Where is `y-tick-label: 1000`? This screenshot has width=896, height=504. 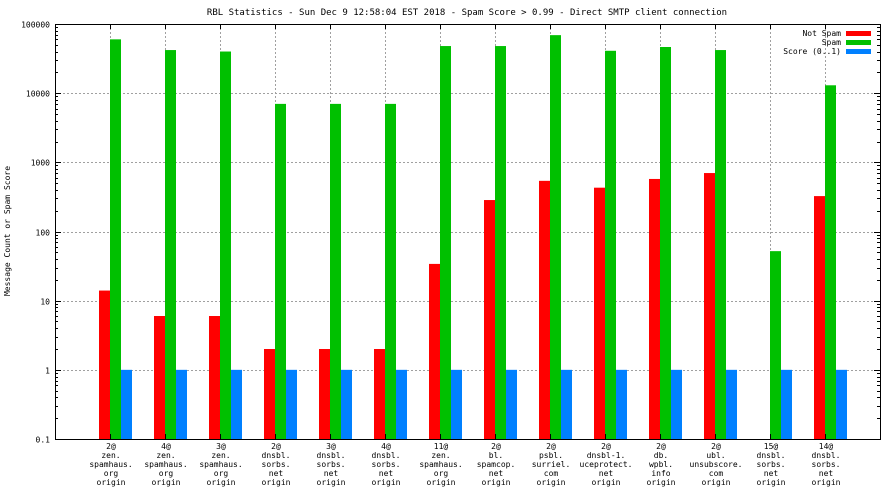
y-tick-label: 1000 is located at coordinates (40, 163).